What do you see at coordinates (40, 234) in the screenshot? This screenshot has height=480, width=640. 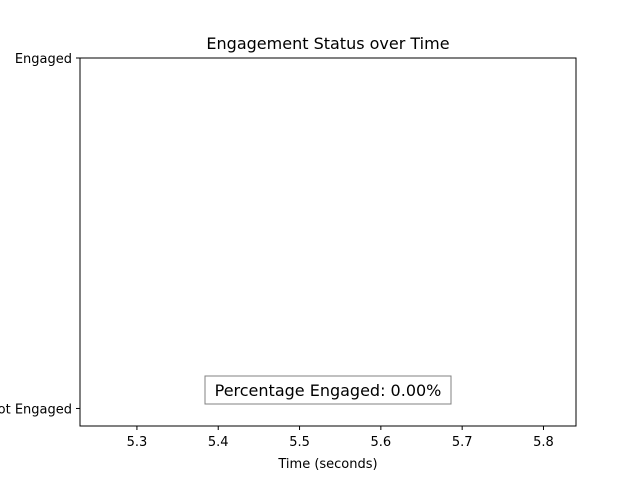 I see `y-axis-ticks: Not Engaged Engaged` at bounding box center [40, 234].